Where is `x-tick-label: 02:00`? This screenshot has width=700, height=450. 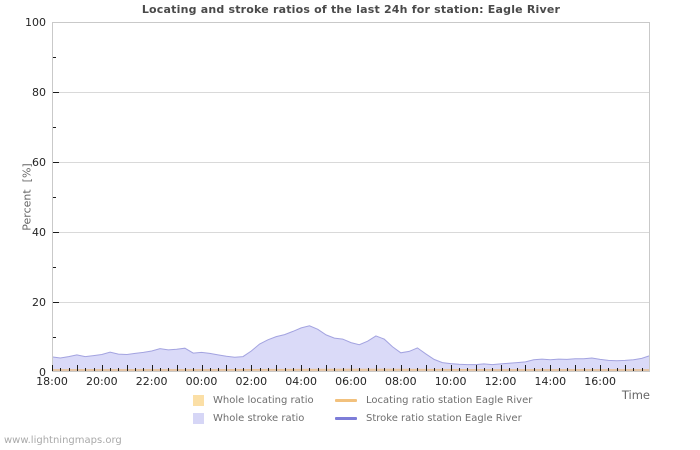
x-tick-label: 02:00 is located at coordinates (251, 381).